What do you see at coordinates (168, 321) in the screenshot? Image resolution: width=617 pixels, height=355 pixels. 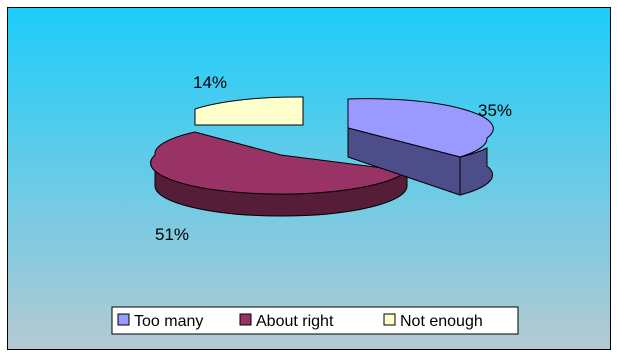 I see `legend-label-too-many: Too many` at bounding box center [168, 321].